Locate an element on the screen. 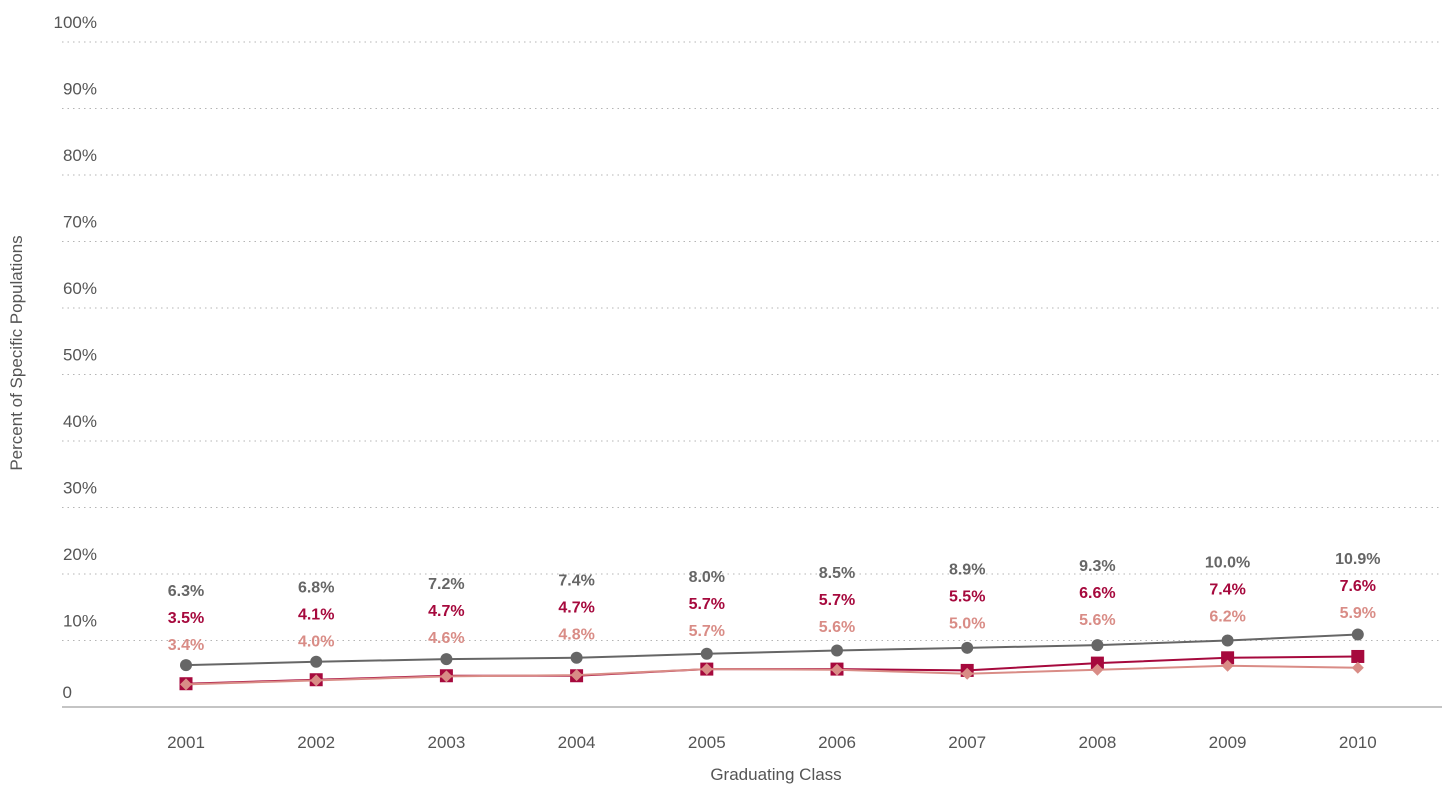 This screenshot has width=1452, height=787. data-label: 6.6% is located at coordinates (1097, 593).